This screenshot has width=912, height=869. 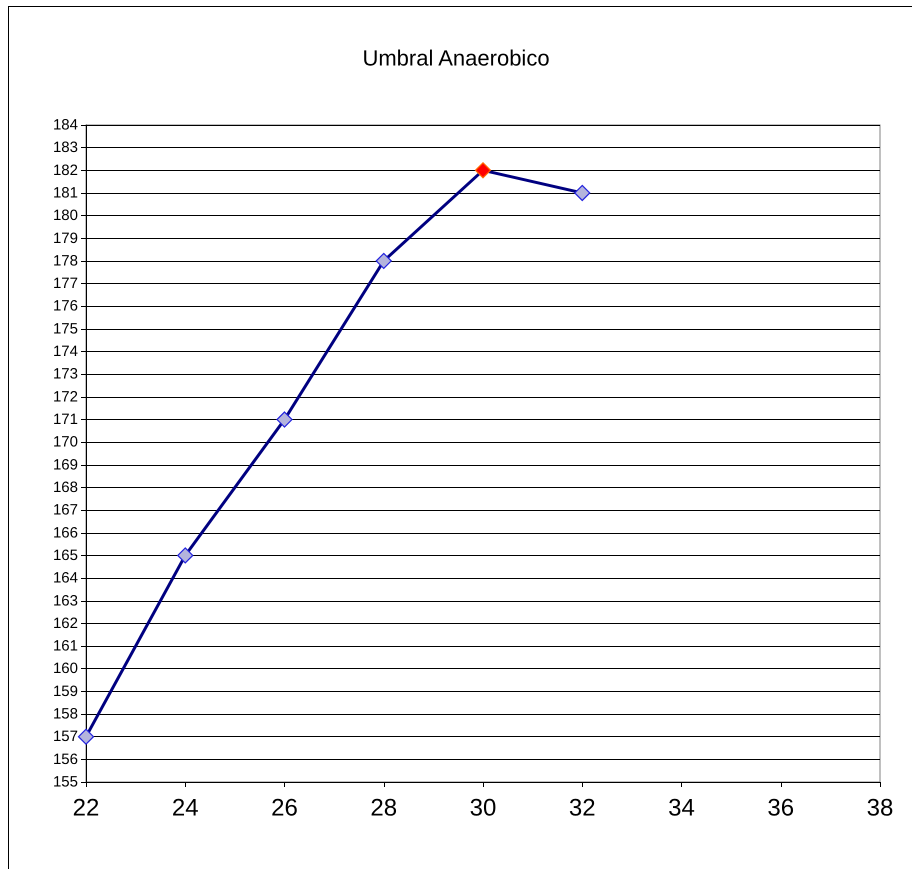 What do you see at coordinates (65, 147) in the screenshot?
I see `y-tick-label: 183` at bounding box center [65, 147].